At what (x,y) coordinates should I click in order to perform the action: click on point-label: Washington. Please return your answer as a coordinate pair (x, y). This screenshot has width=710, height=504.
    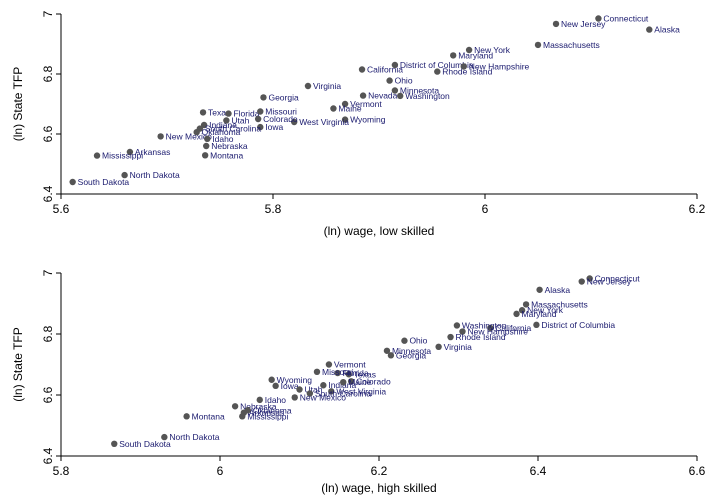
    Looking at the image, I should click on (427, 96).